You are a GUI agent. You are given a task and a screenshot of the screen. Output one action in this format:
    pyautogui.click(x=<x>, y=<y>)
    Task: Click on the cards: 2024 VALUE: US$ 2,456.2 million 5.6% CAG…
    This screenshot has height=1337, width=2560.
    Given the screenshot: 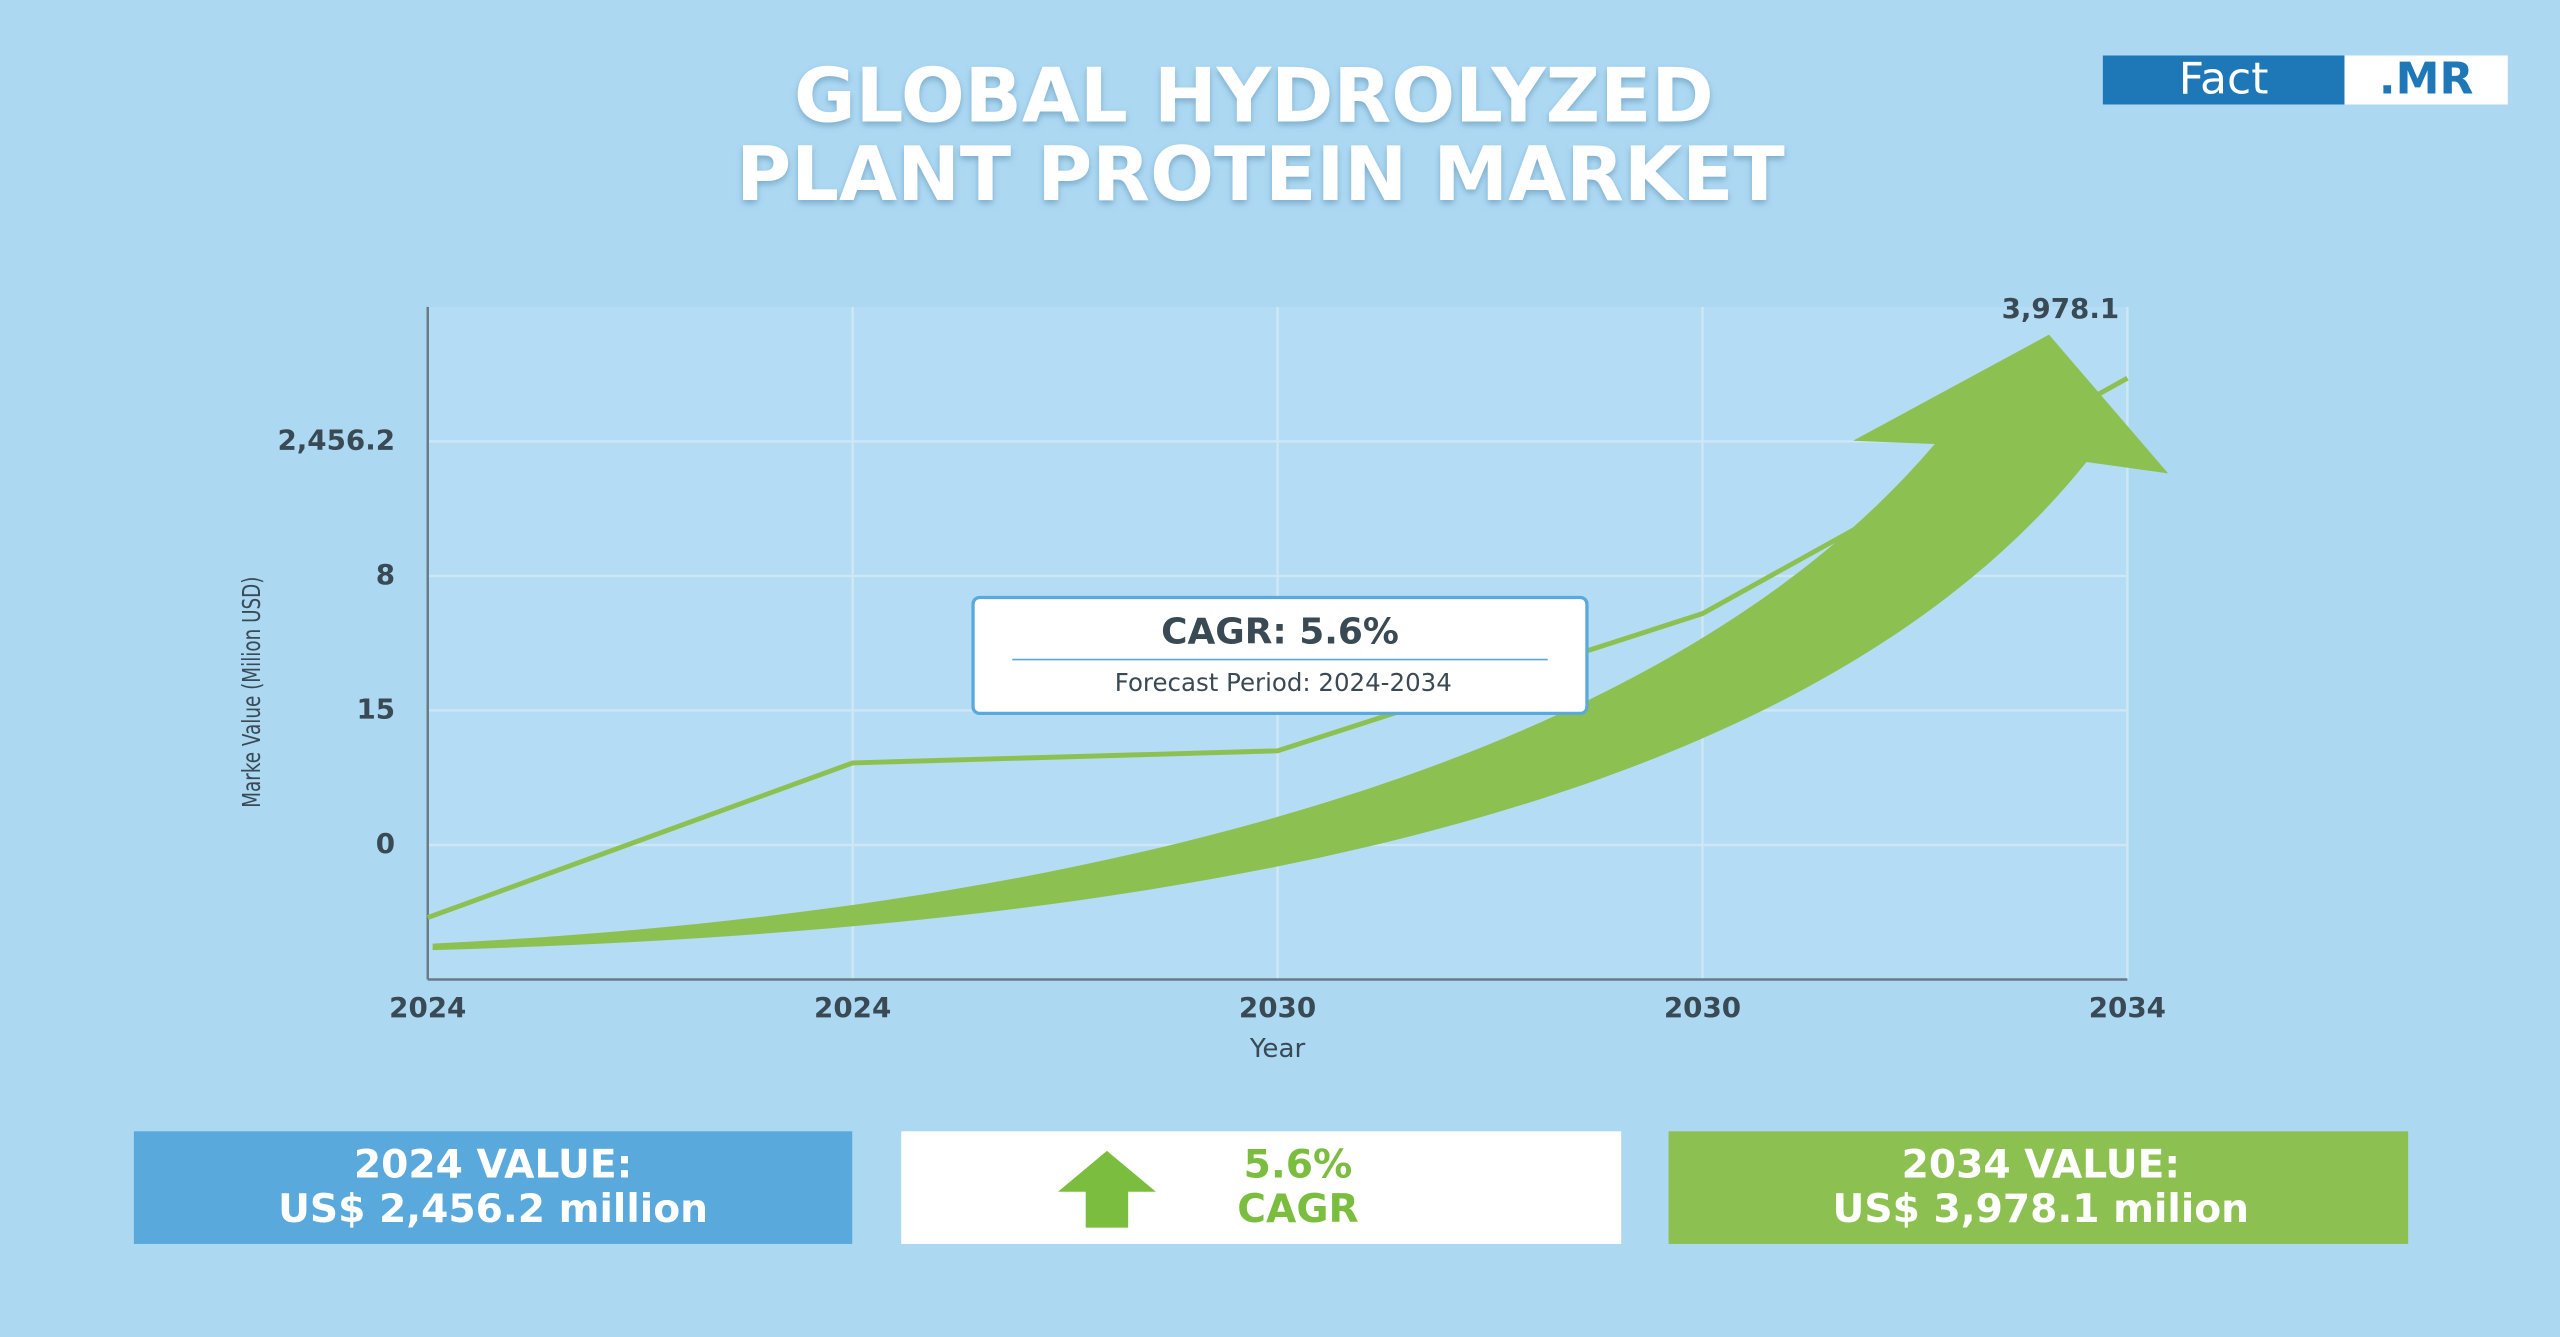 What is the action you would take?
    pyautogui.click(x=1271, y=1187)
    